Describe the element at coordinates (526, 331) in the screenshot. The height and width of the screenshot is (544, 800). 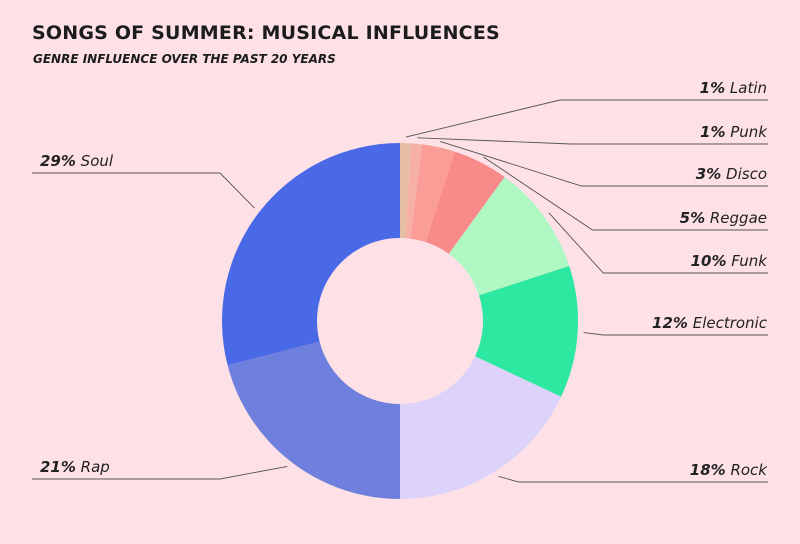
I see `slice-electronic` at that location.